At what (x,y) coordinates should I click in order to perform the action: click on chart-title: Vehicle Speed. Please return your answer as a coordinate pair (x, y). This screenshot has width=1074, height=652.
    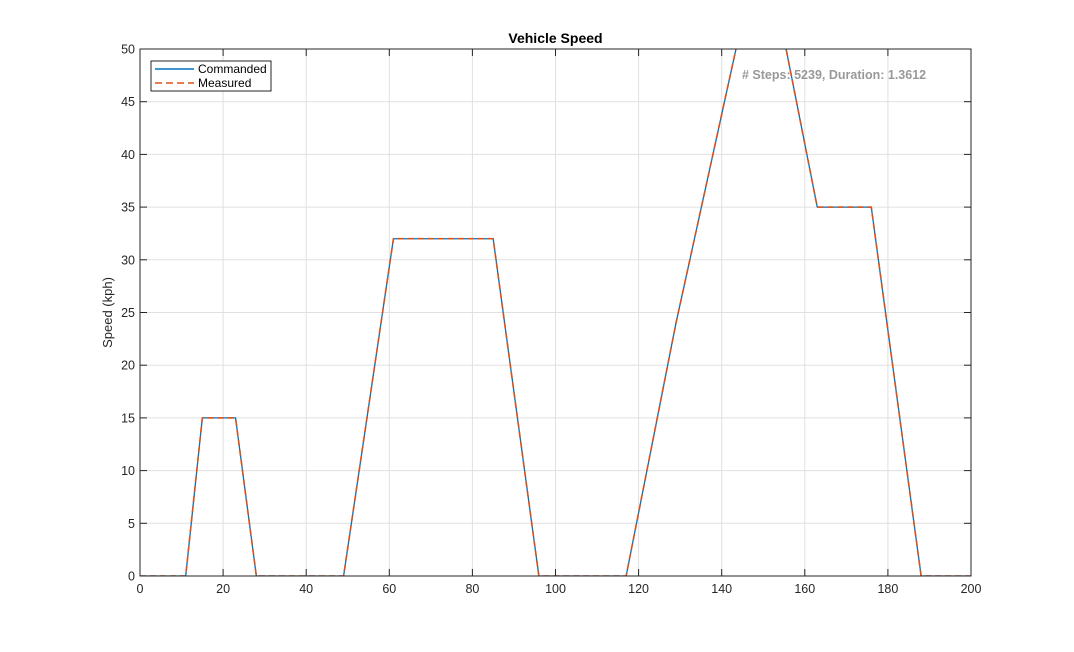
    Looking at the image, I should click on (555, 38).